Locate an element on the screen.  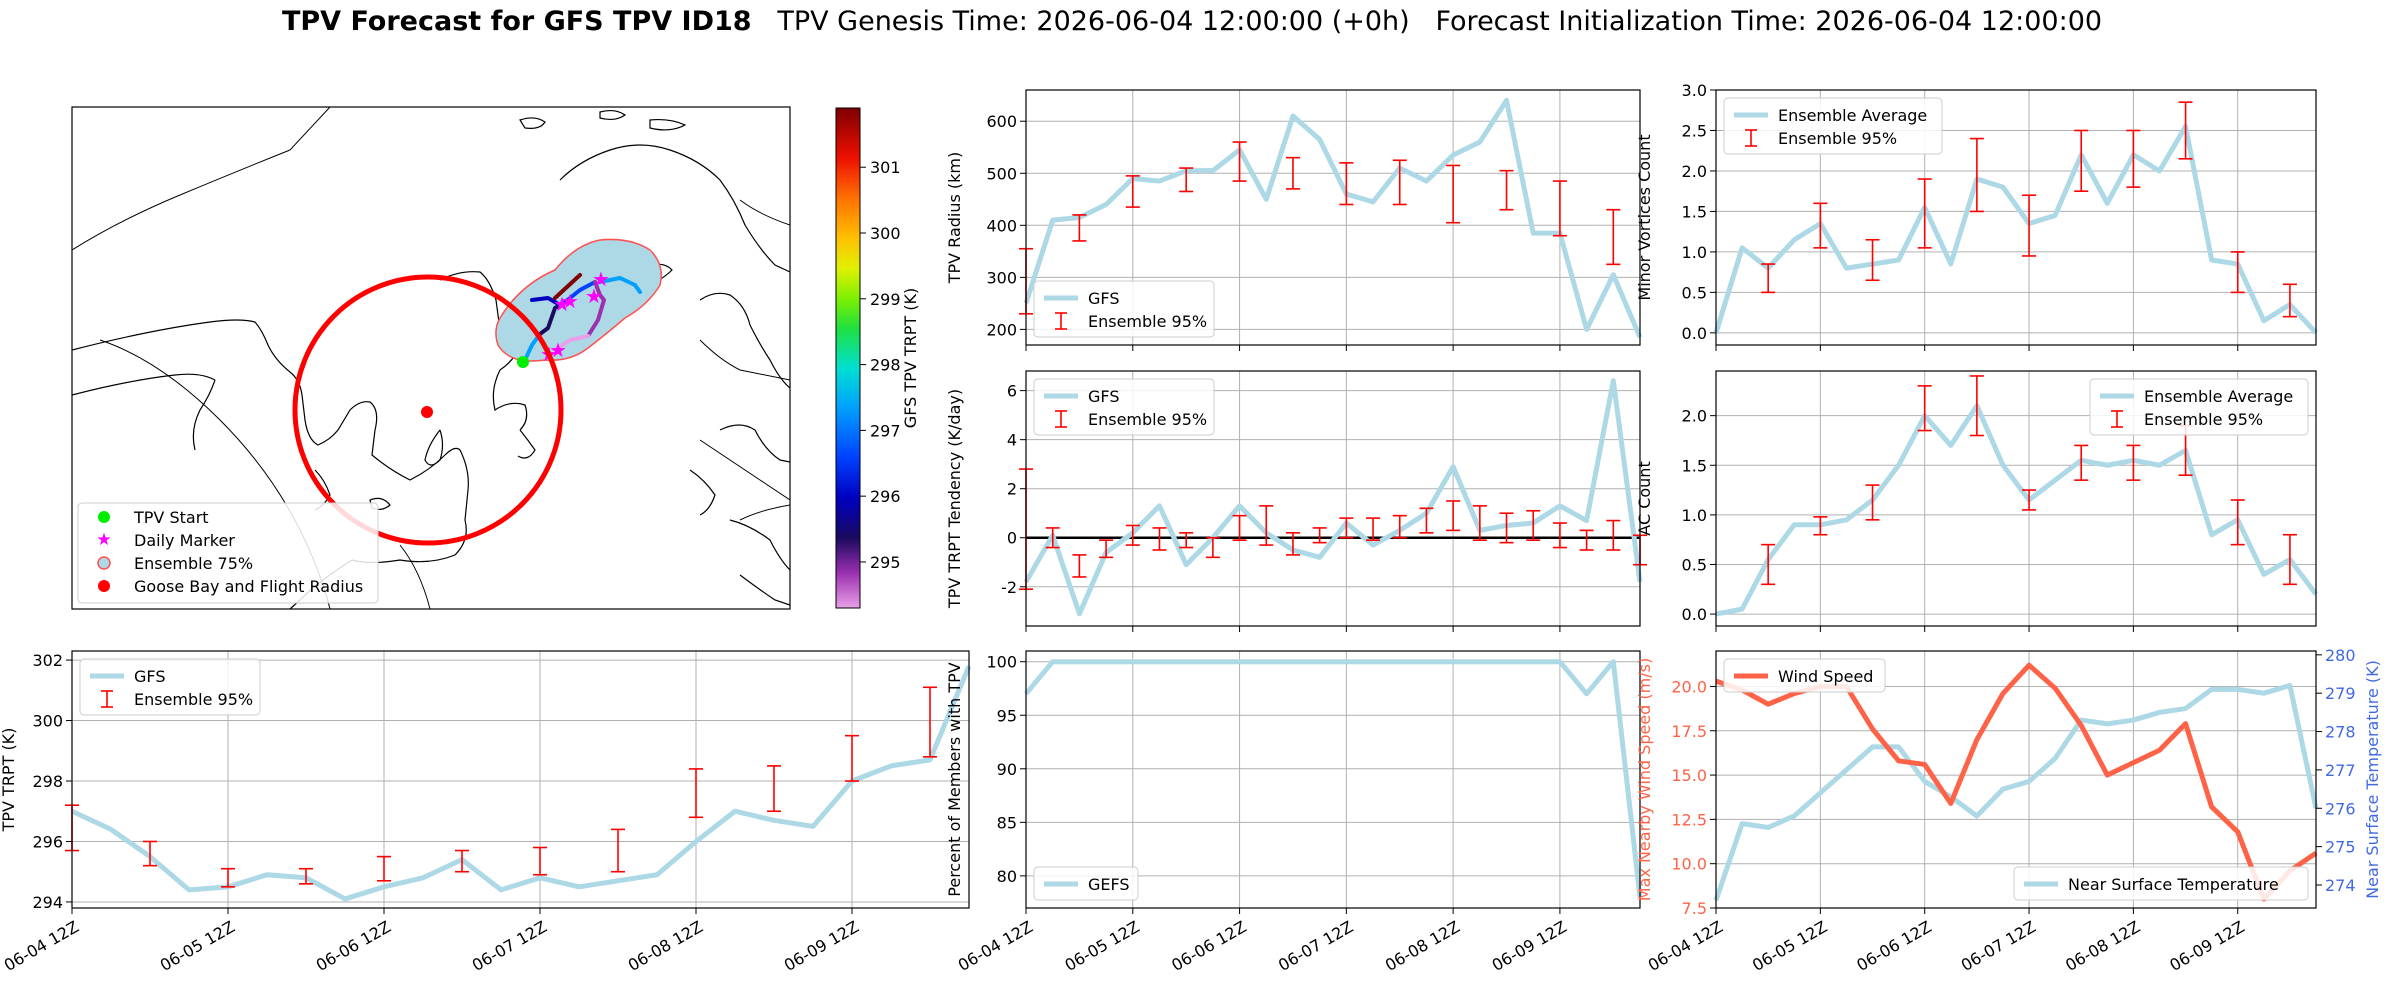
y-tick-label: 10.0 is located at coordinates (1689, 864).